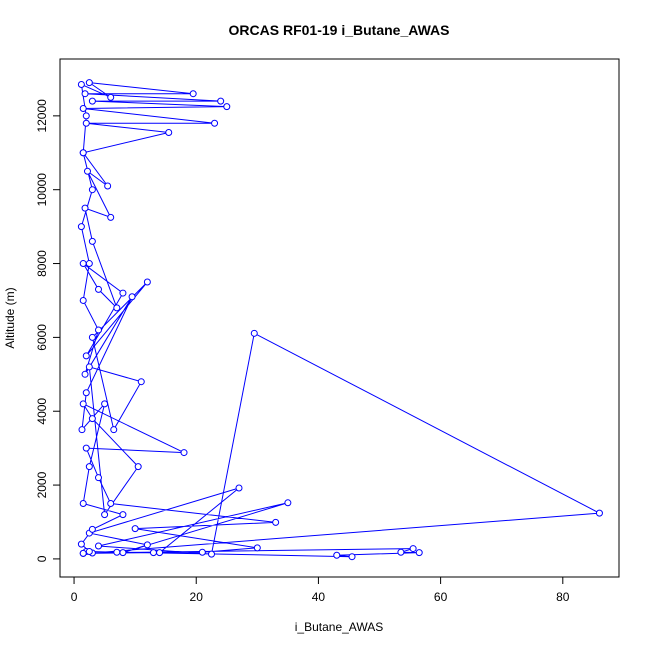 This screenshot has height=655, width=650. What do you see at coordinates (441, 597) in the screenshot?
I see `x-tick-label: 60` at bounding box center [441, 597].